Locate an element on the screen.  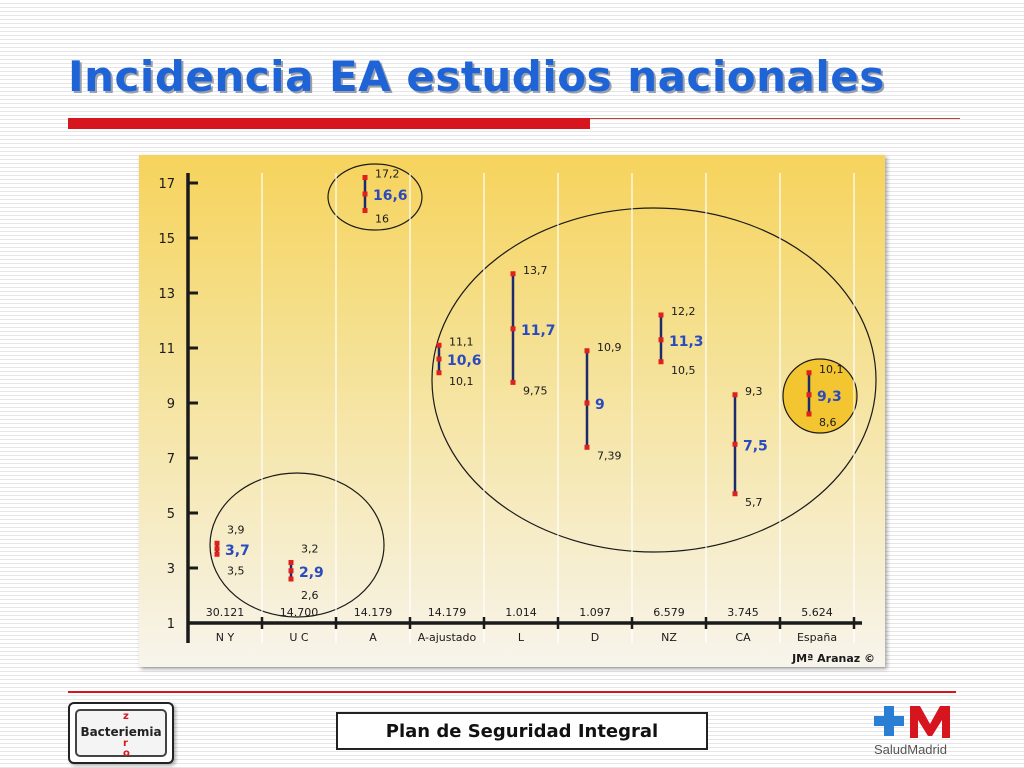
high-value-label: 11,1 is located at coordinates (461, 341).